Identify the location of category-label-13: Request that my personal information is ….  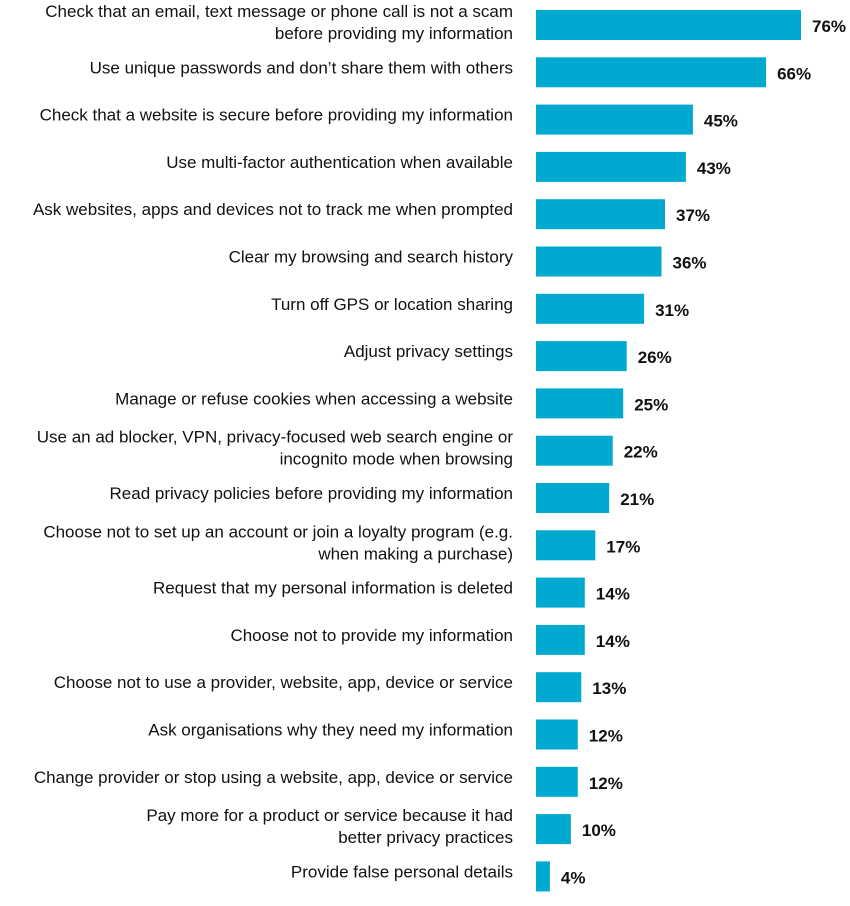
(333, 588).